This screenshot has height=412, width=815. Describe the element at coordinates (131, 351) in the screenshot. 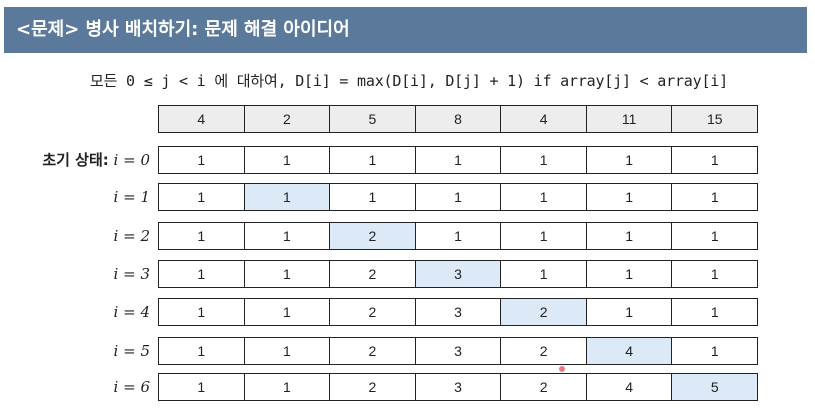

I see `row-label-step: i = 5` at that location.